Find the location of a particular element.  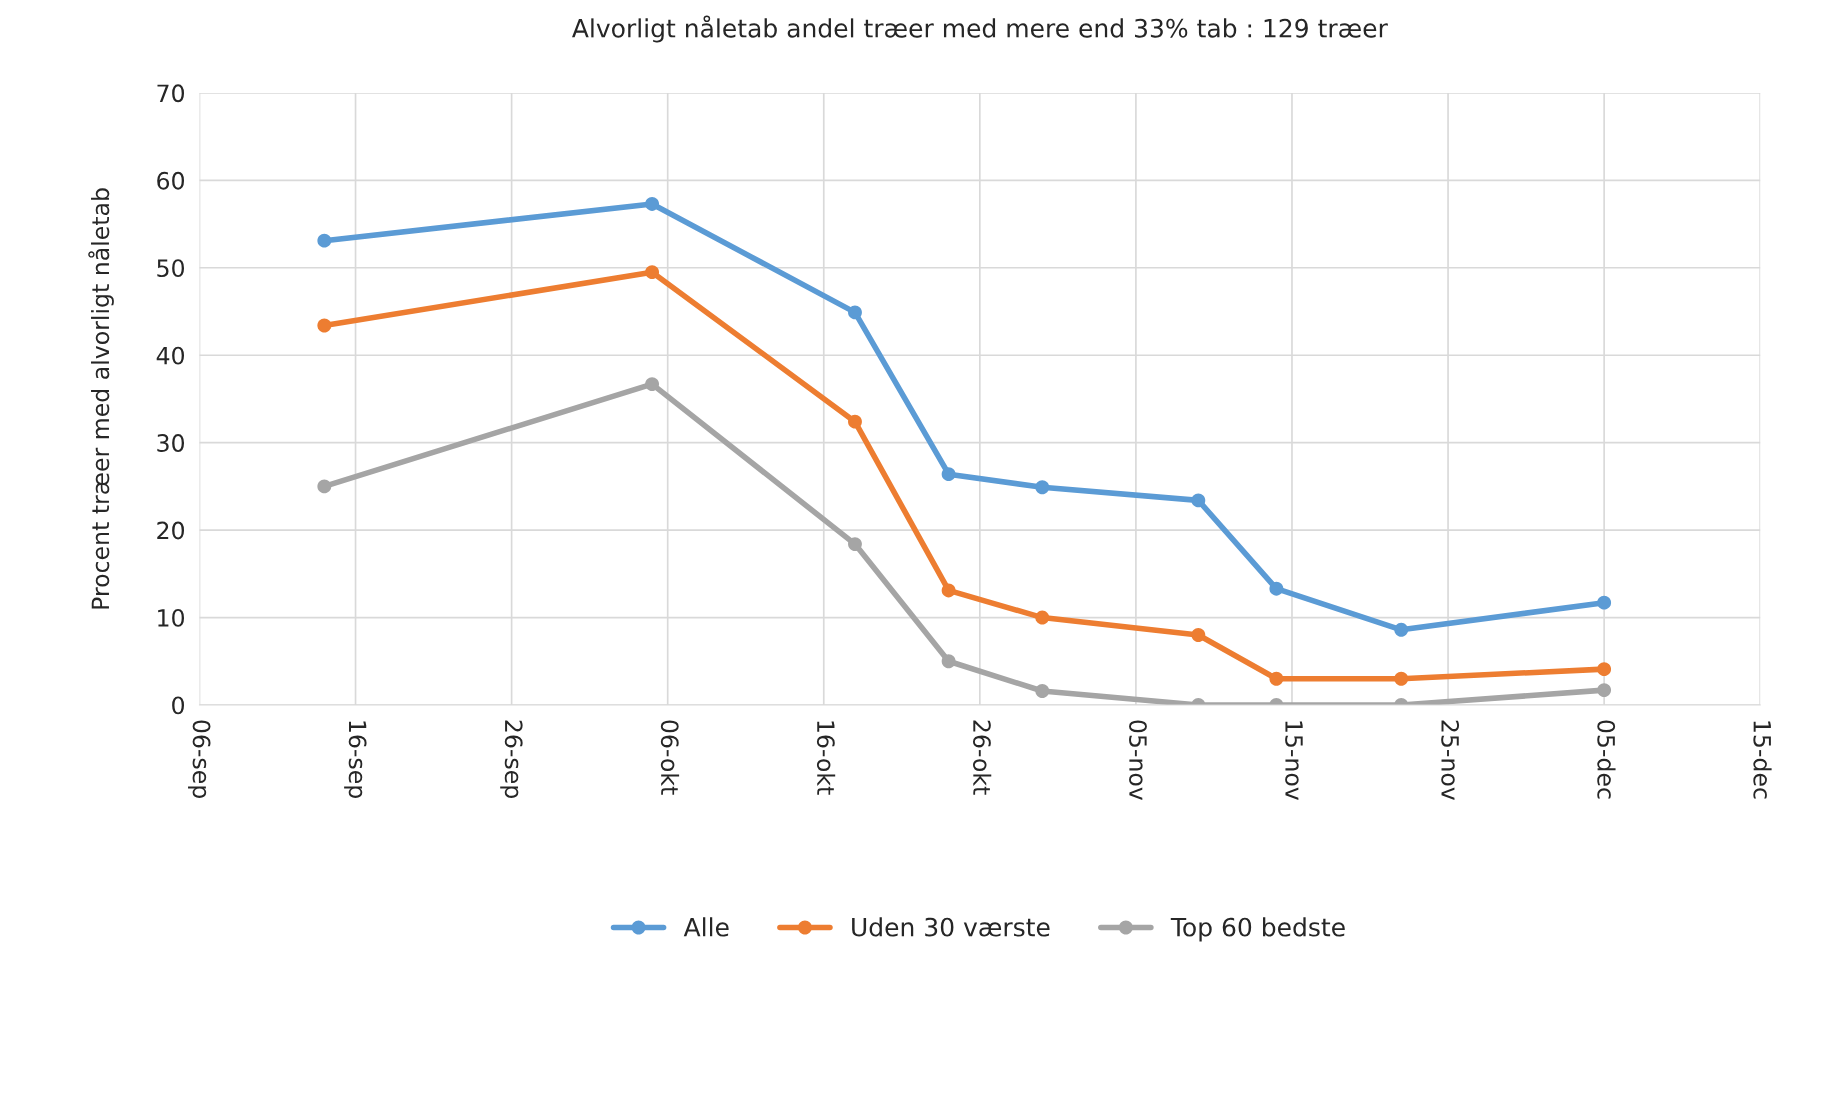

chart-title: Alvorligt nåletab andel træer med mere end 33% tab : 129 træer is located at coordinates (980, 29).